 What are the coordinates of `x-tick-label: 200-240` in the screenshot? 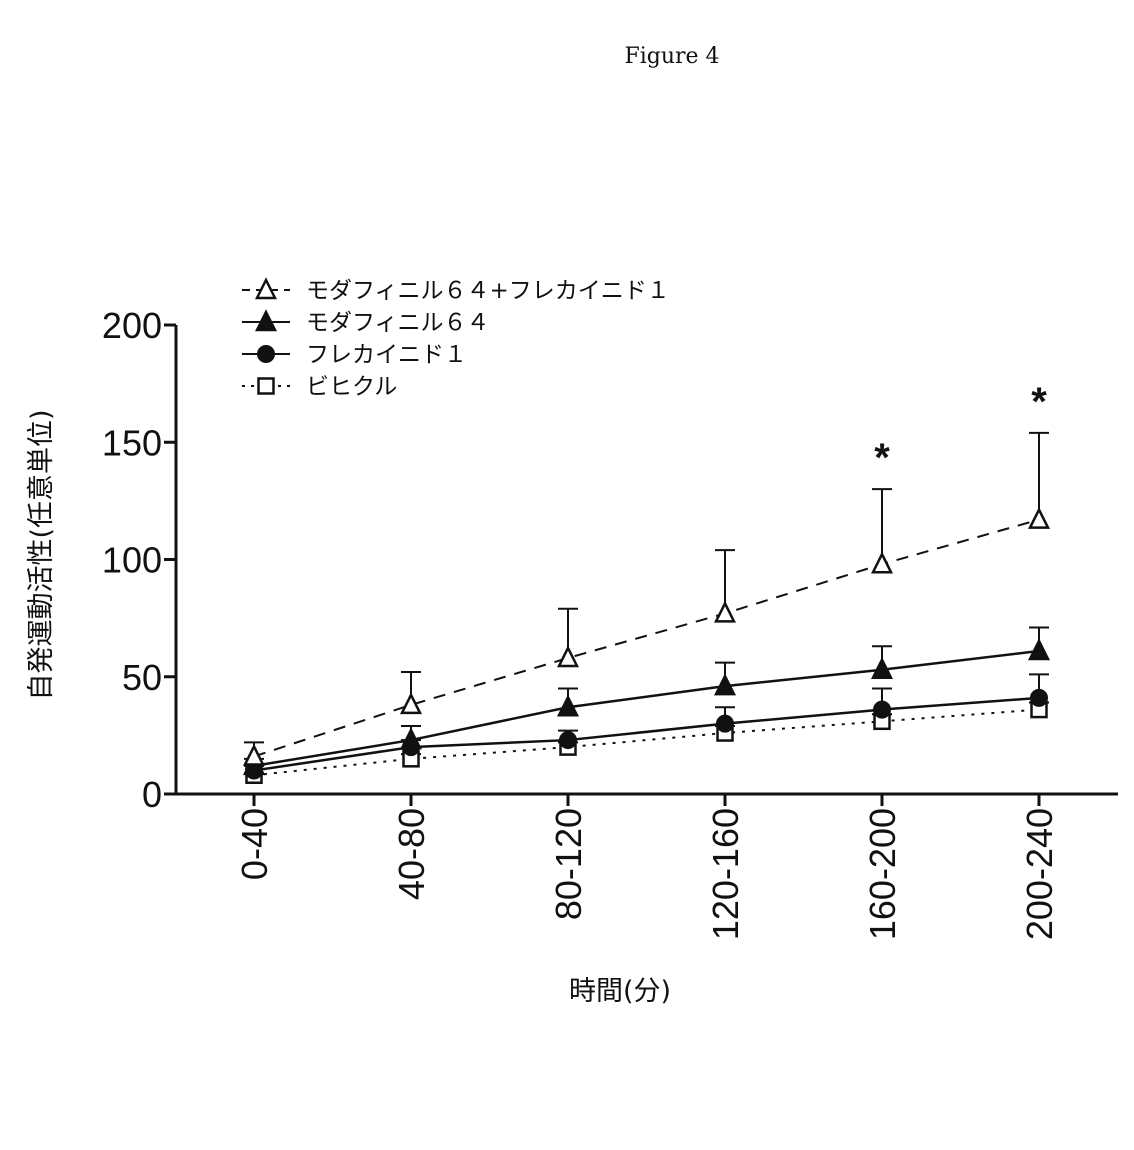 It's located at (1039, 874).